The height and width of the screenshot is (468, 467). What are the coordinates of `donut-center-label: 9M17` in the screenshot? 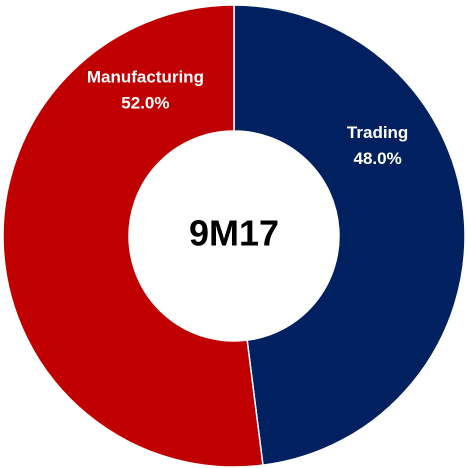 It's located at (234, 233).